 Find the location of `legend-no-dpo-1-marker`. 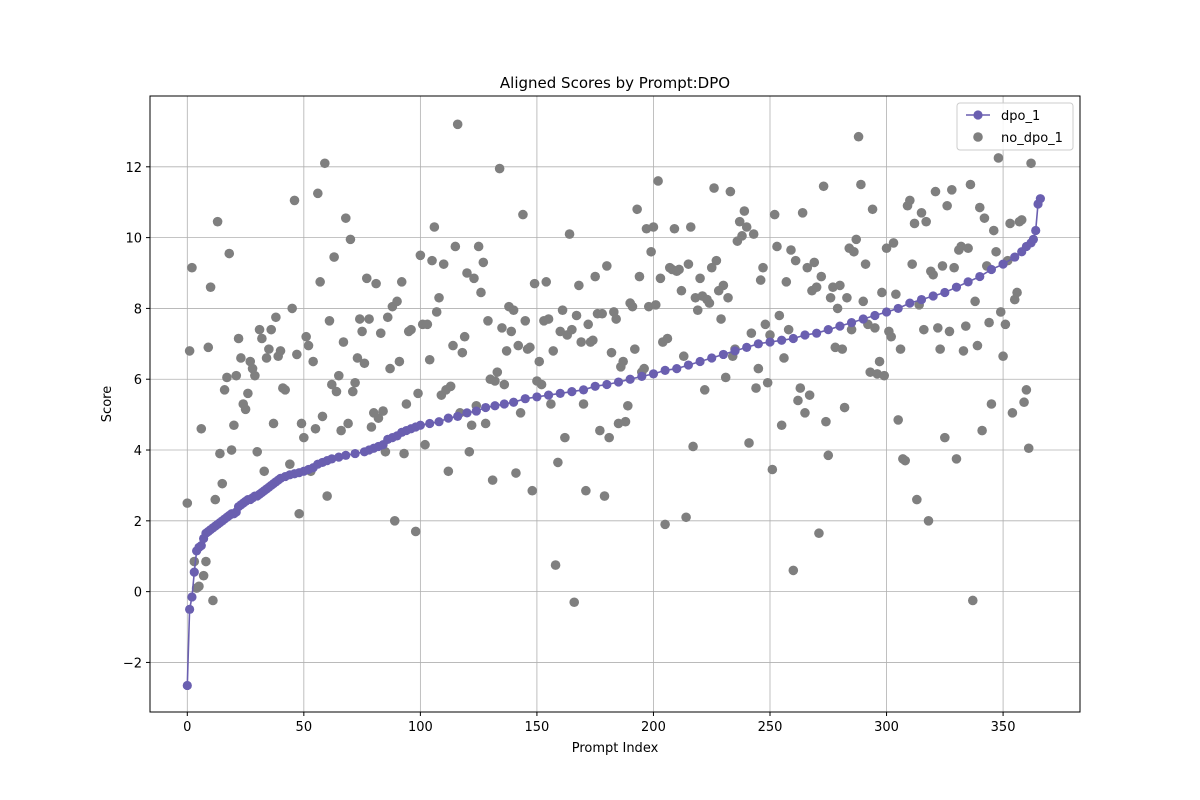

legend-no-dpo-1-marker is located at coordinates (978, 137).